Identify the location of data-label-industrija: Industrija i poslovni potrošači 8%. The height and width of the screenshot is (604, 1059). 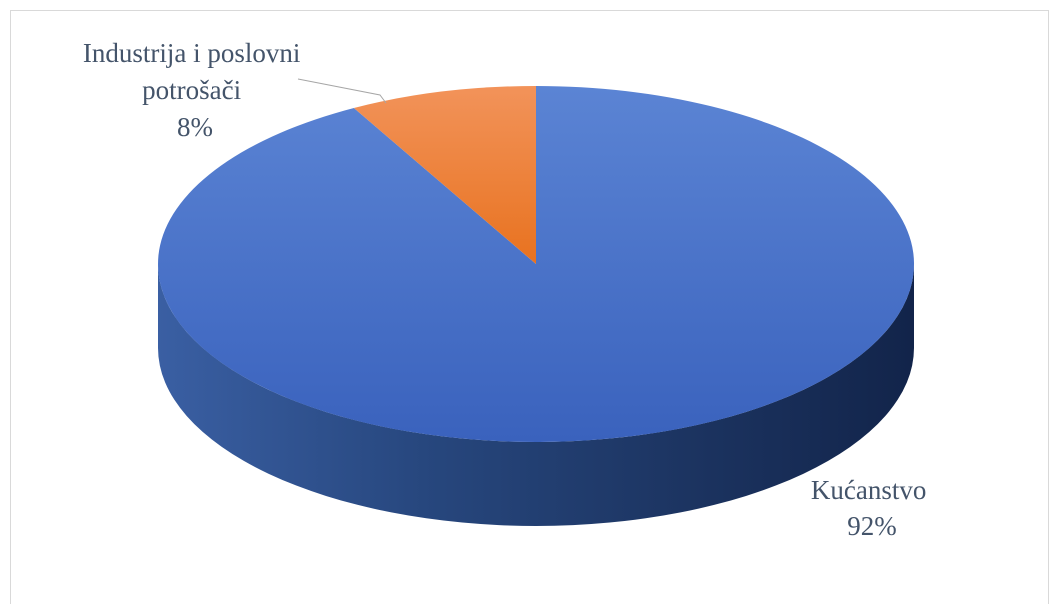
(195, 90).